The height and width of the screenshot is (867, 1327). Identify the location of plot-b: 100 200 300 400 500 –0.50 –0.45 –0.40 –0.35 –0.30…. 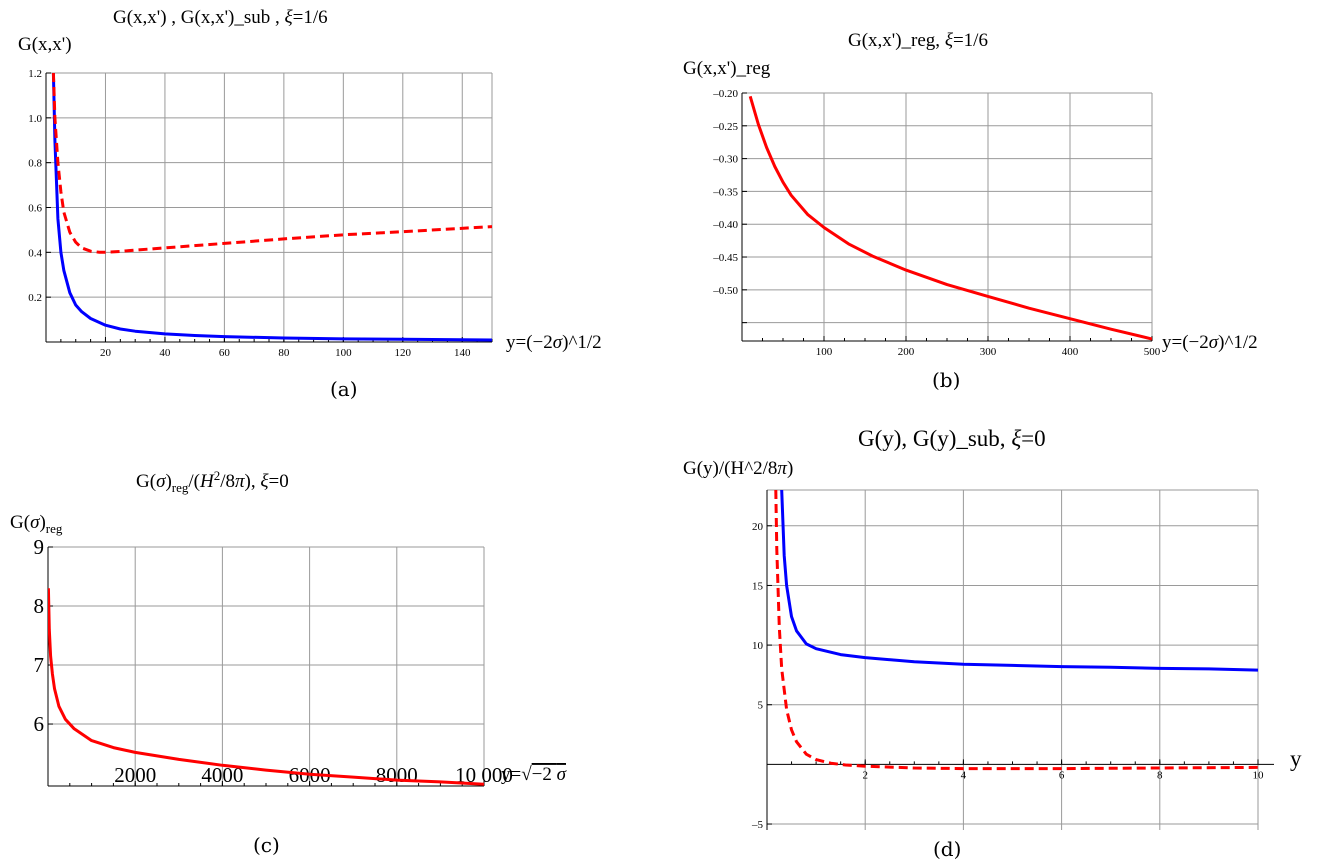
(936, 223).